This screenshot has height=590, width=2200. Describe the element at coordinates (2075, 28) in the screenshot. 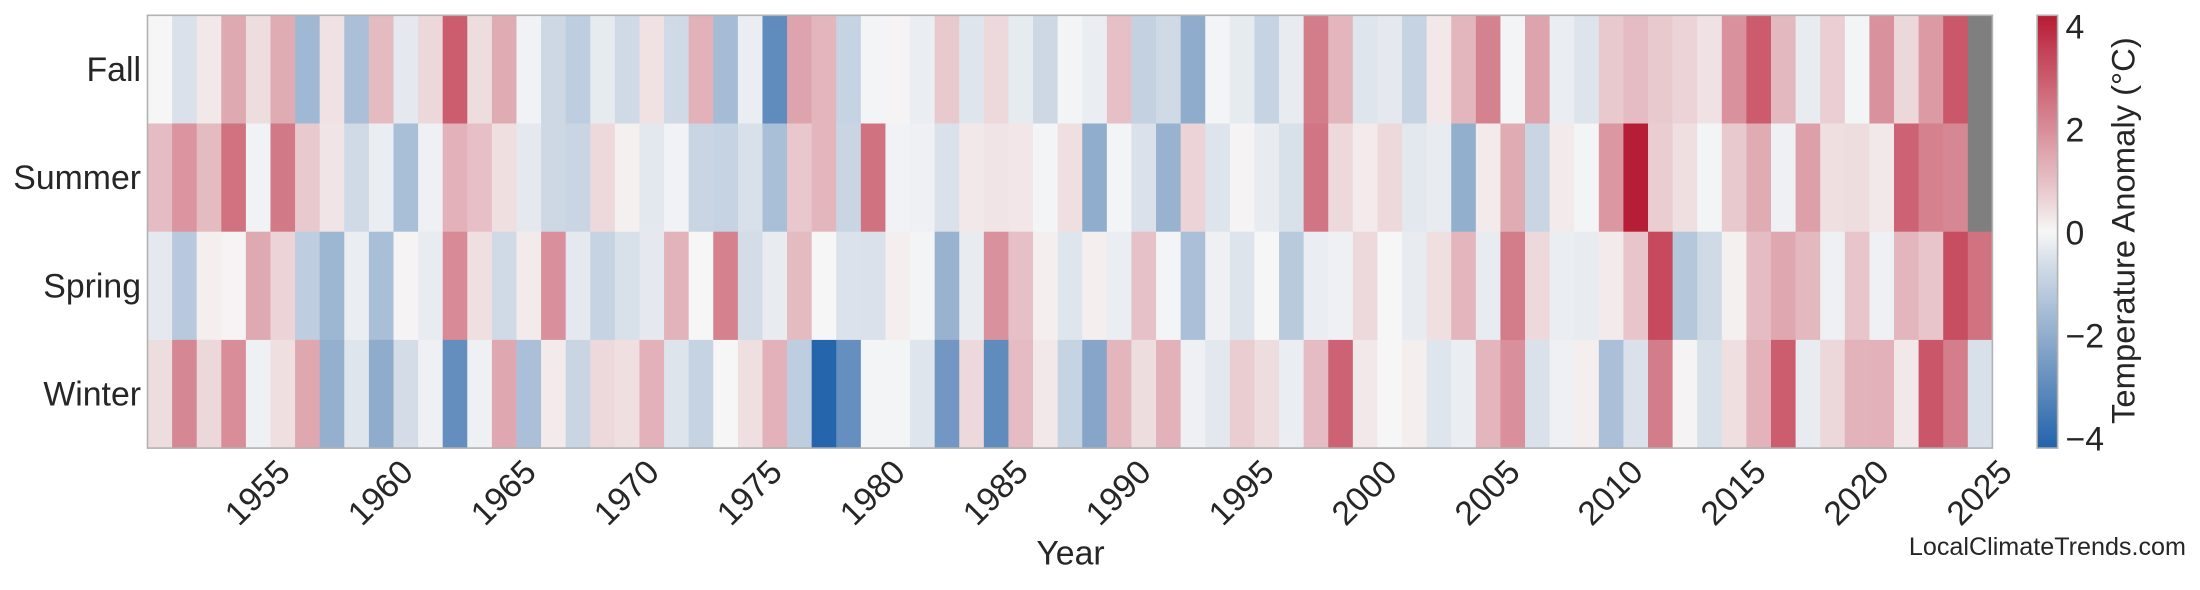

I see `svg-text: 4` at that location.